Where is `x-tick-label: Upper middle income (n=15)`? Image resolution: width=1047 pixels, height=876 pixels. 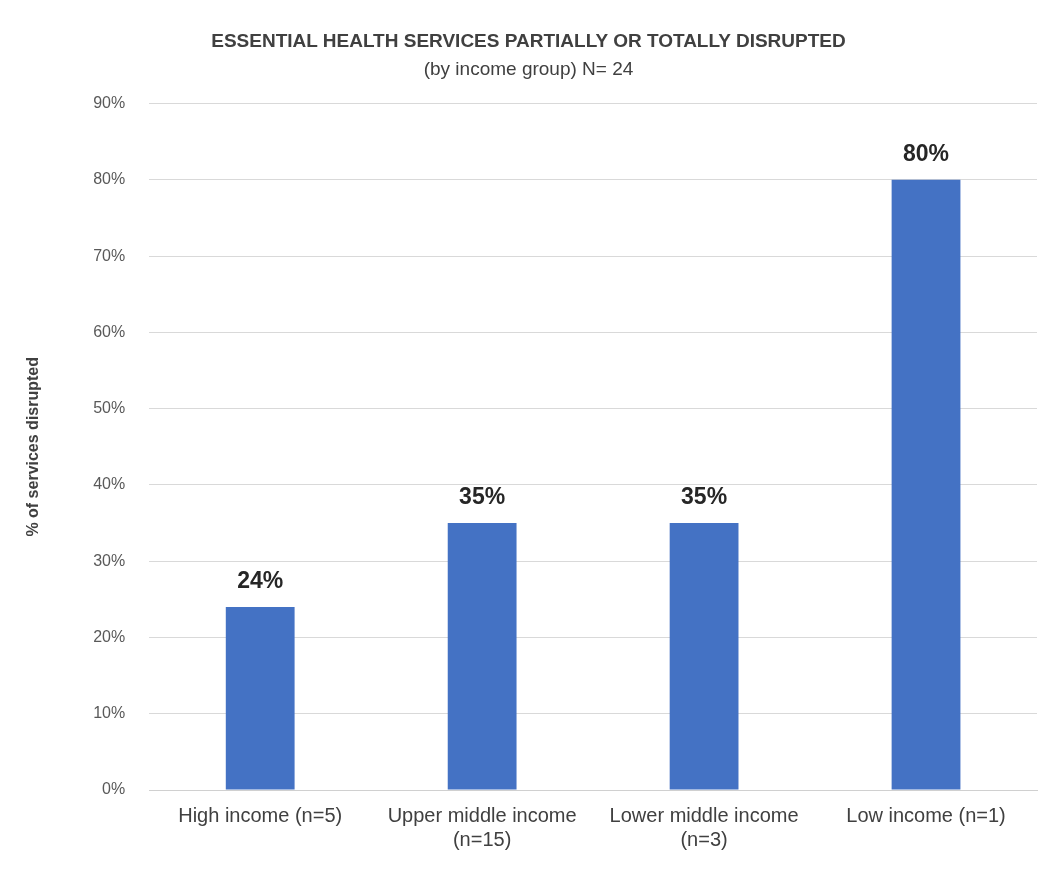 x-tick-label: Upper middle income (n=15) is located at coordinates (482, 826).